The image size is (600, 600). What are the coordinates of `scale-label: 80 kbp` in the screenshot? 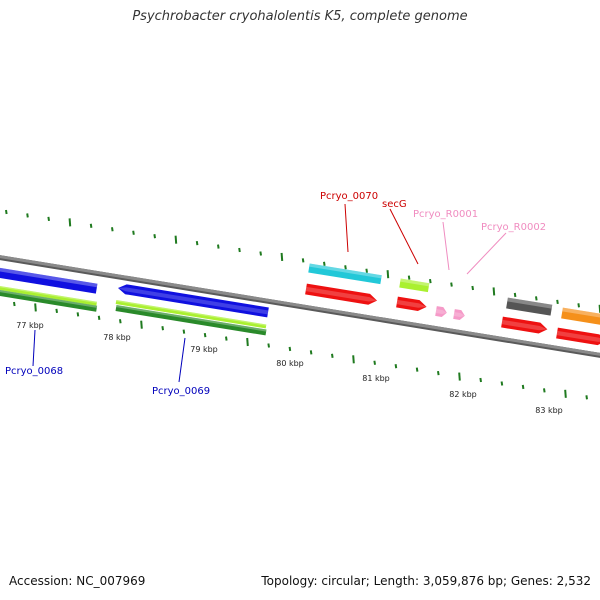 It's located at (290, 363).